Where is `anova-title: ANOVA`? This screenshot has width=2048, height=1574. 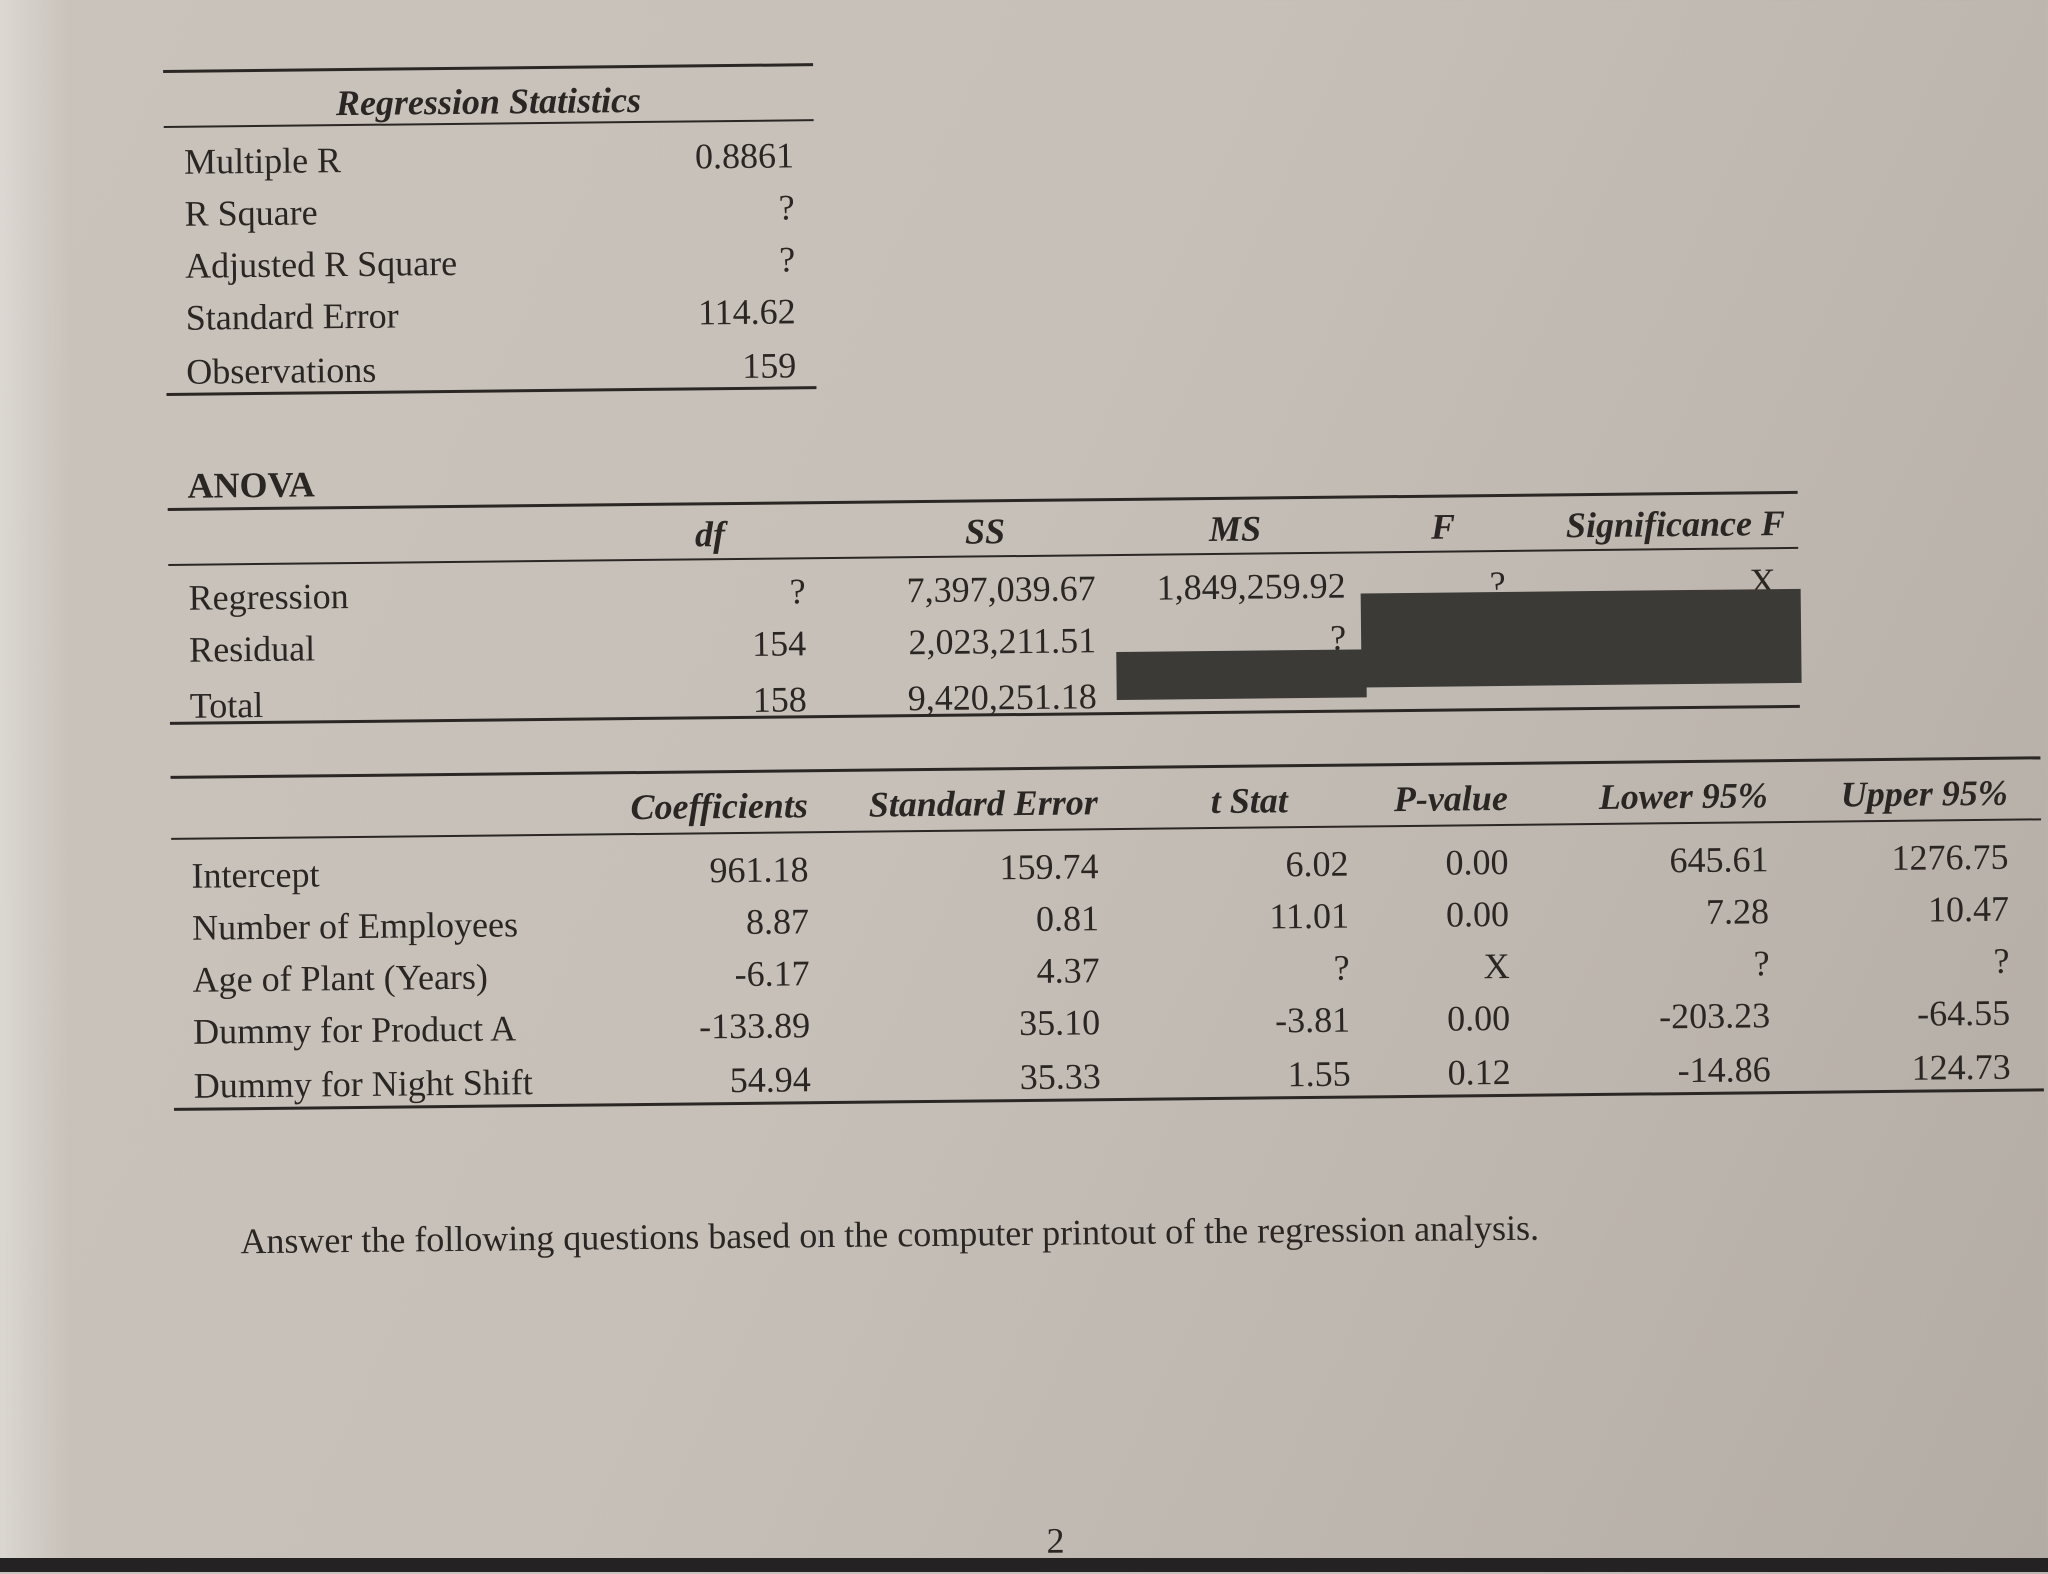
anova-title: ANOVA is located at coordinates (251, 485).